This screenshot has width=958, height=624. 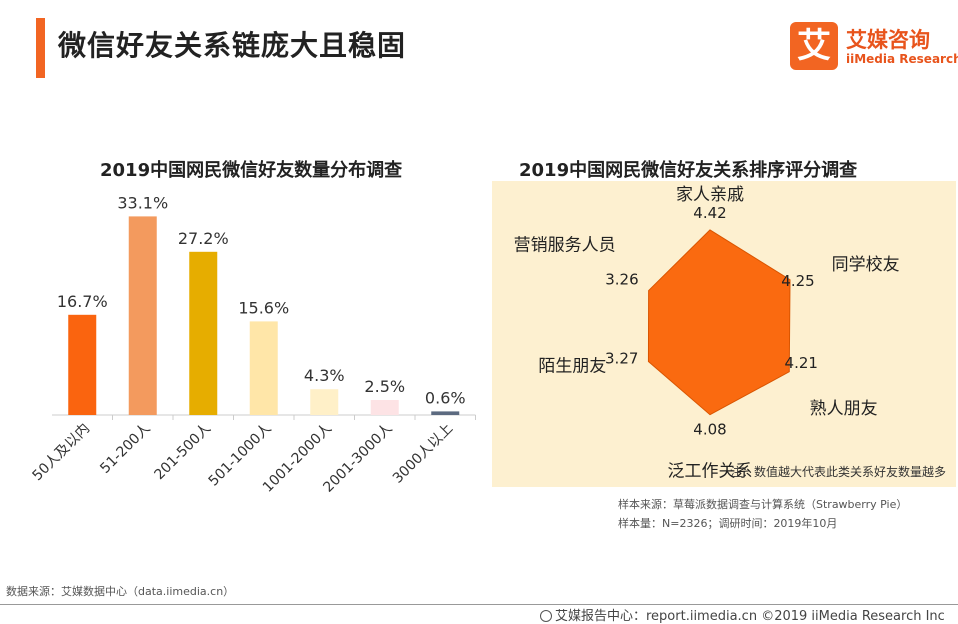 What do you see at coordinates (324, 375) in the screenshot?
I see `bar-value-label: 4.3%` at bounding box center [324, 375].